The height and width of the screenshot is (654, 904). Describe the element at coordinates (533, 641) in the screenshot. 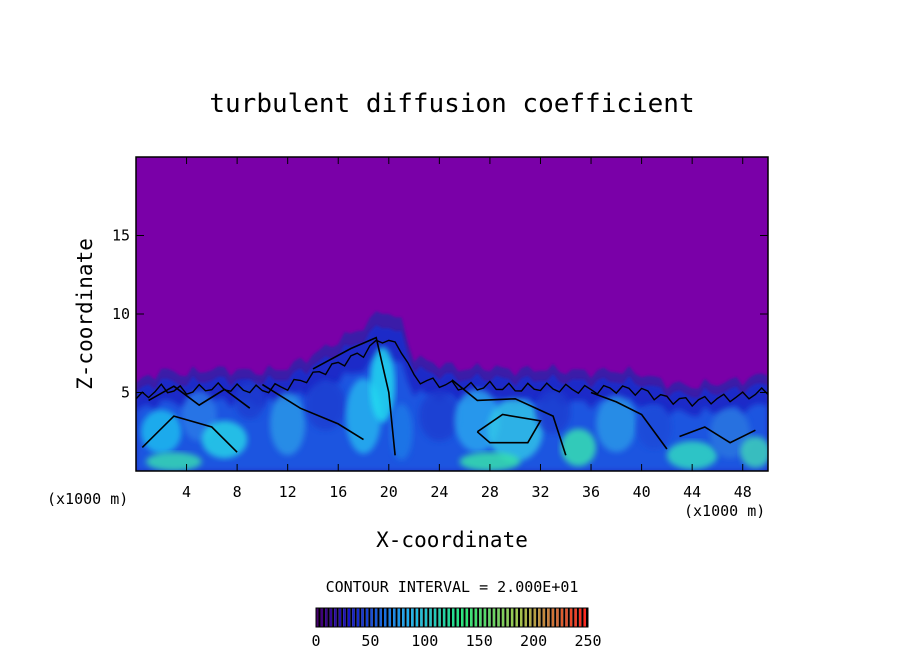

I see `colorbar-tick-label: 200` at that location.